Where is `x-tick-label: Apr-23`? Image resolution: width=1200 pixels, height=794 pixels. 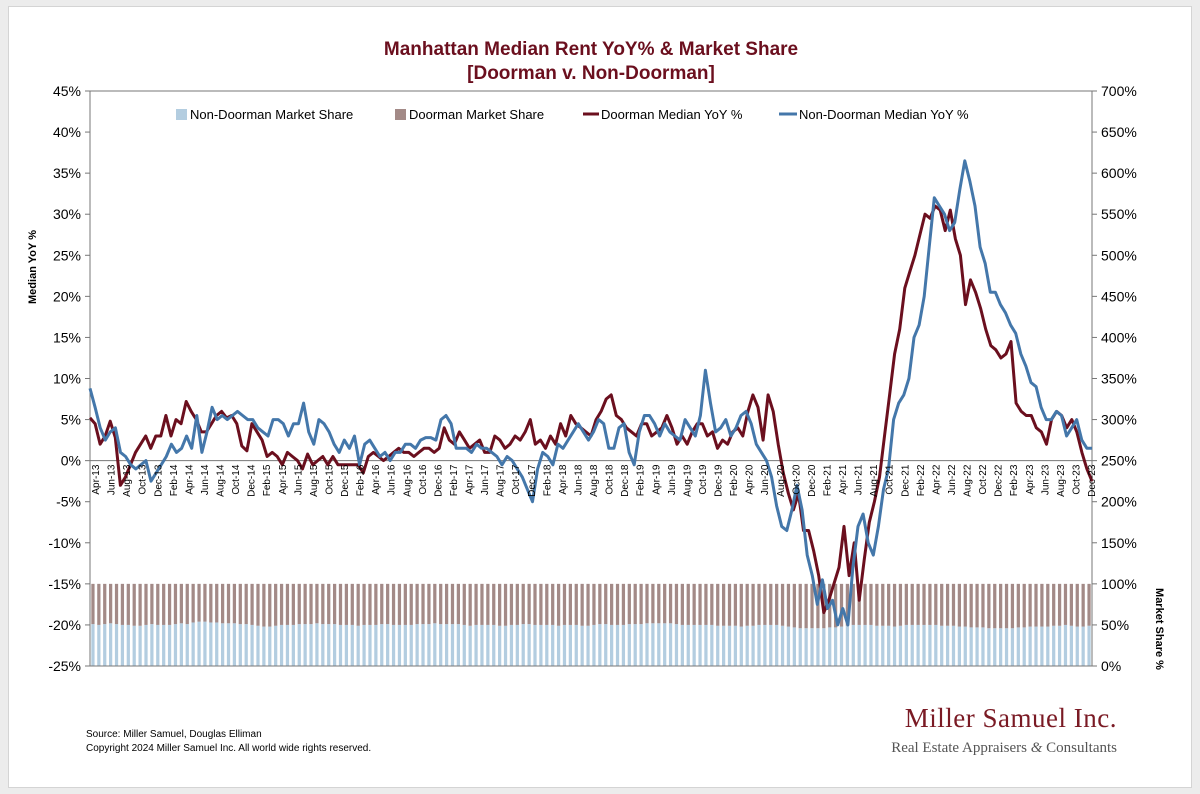
x-tick-label: Apr-23 is located at coordinates (1030, 479).